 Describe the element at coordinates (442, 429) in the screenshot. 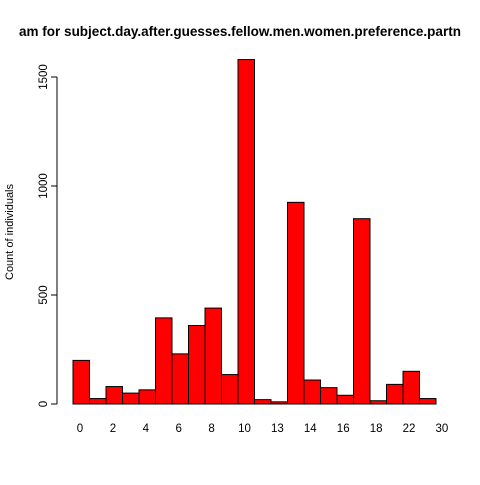

I see `x-axis-tick-label: 30` at that location.